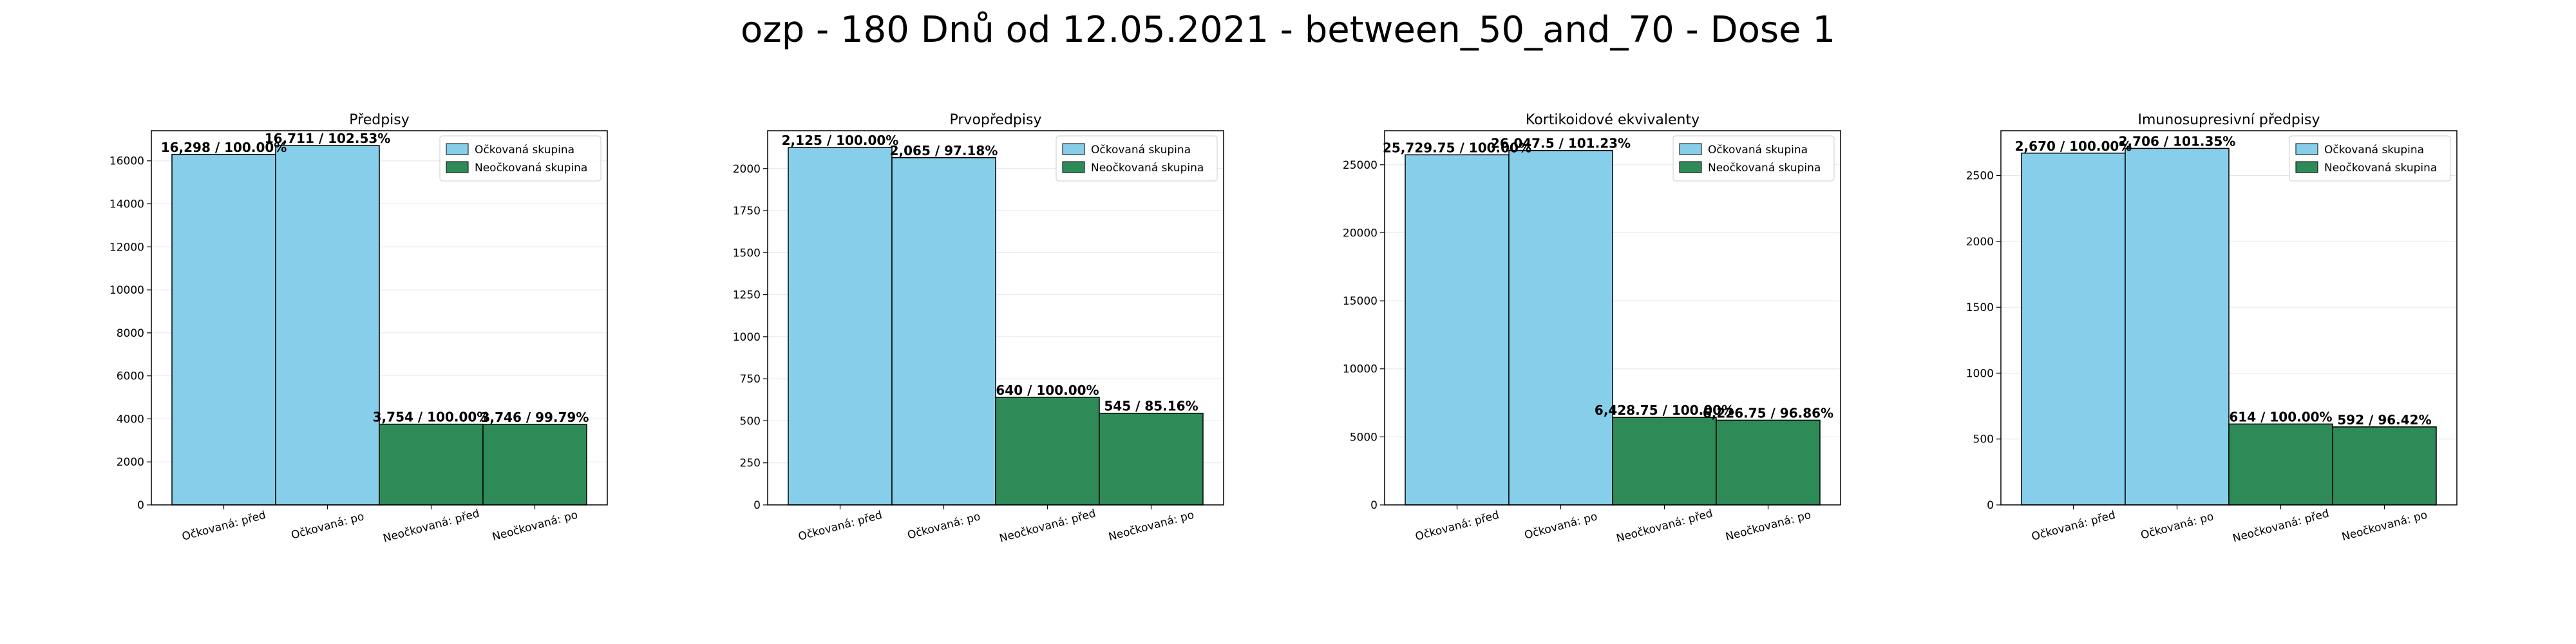 Image resolution: width=2576 pixels, height=644 pixels. I want to click on chart-title: Předpisy, so click(380, 120).